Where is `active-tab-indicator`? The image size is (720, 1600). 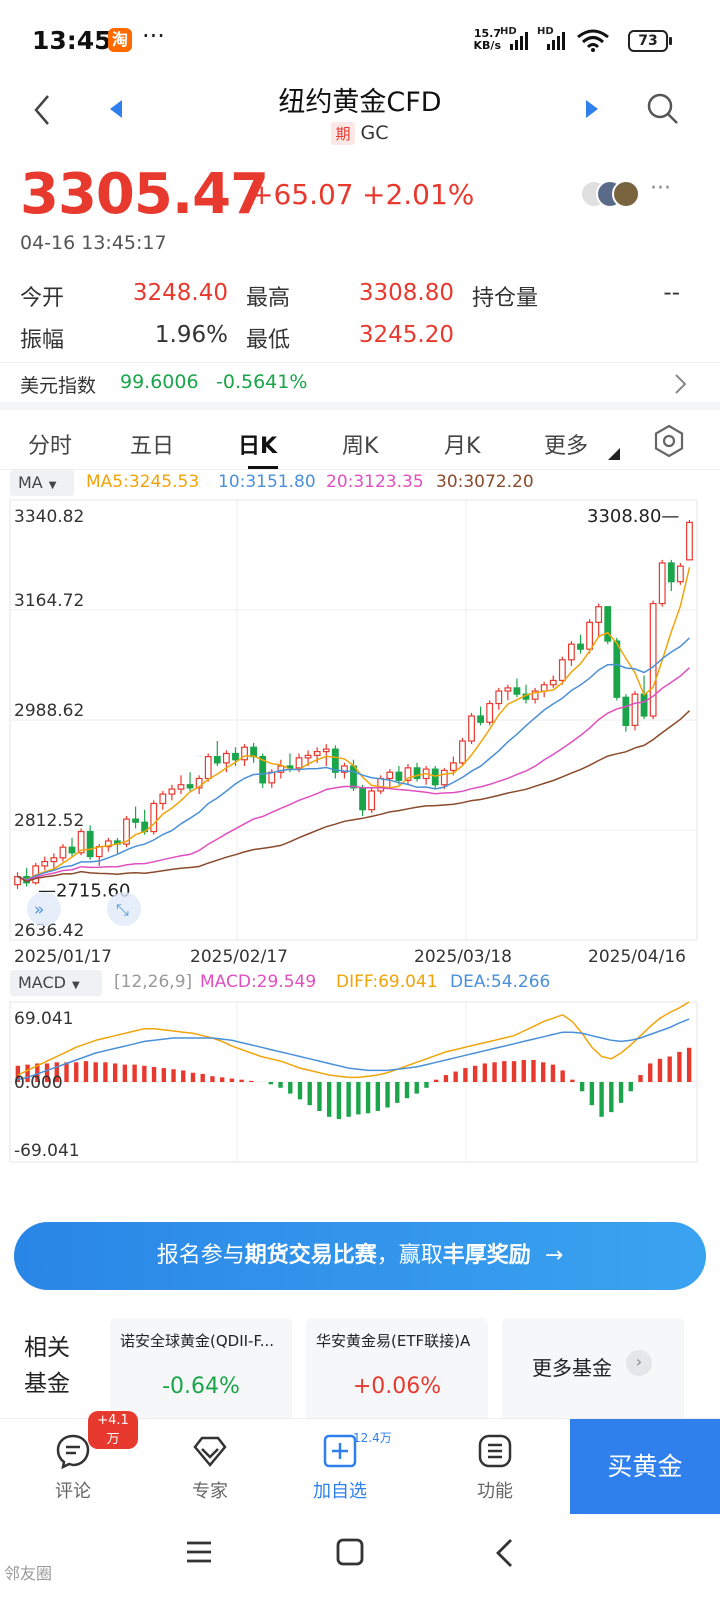 active-tab-indicator is located at coordinates (263, 467).